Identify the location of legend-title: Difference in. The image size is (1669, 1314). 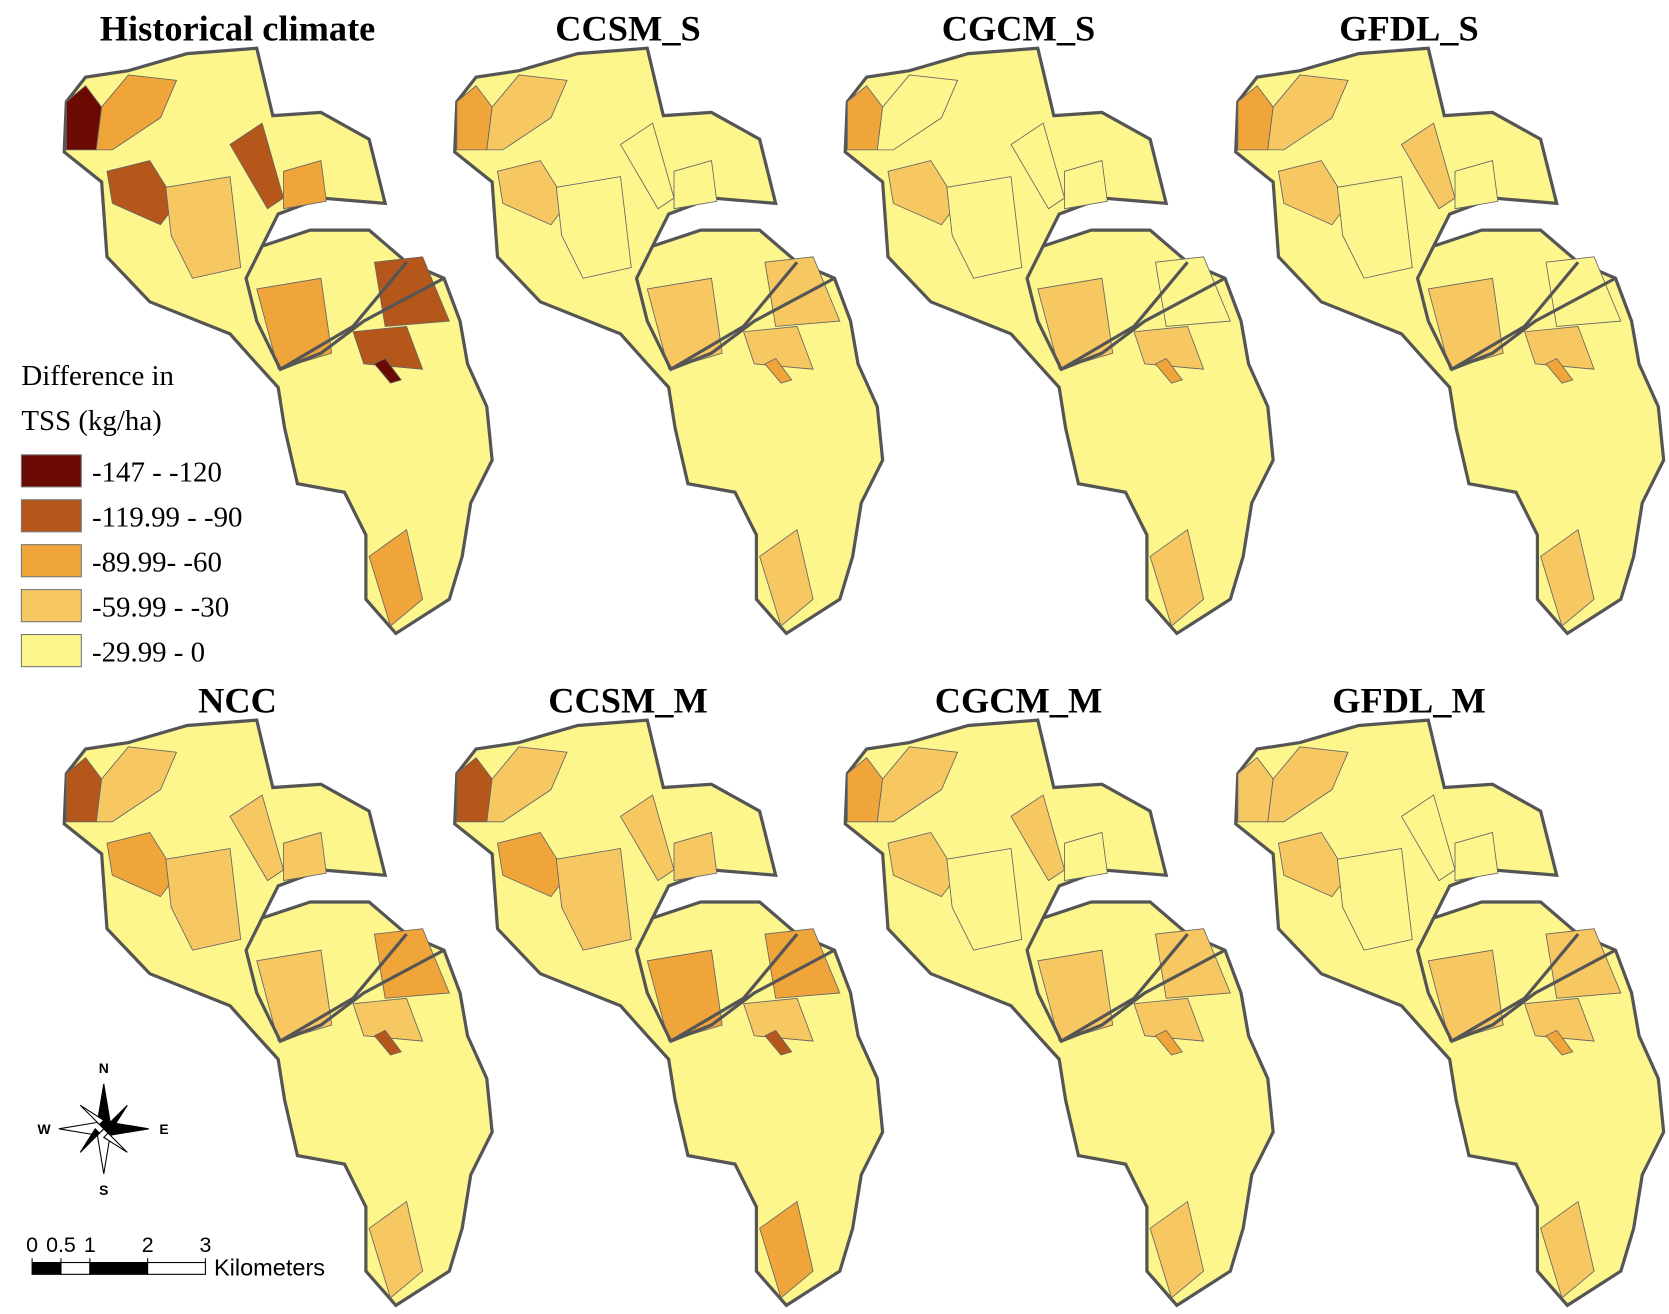
(97, 376).